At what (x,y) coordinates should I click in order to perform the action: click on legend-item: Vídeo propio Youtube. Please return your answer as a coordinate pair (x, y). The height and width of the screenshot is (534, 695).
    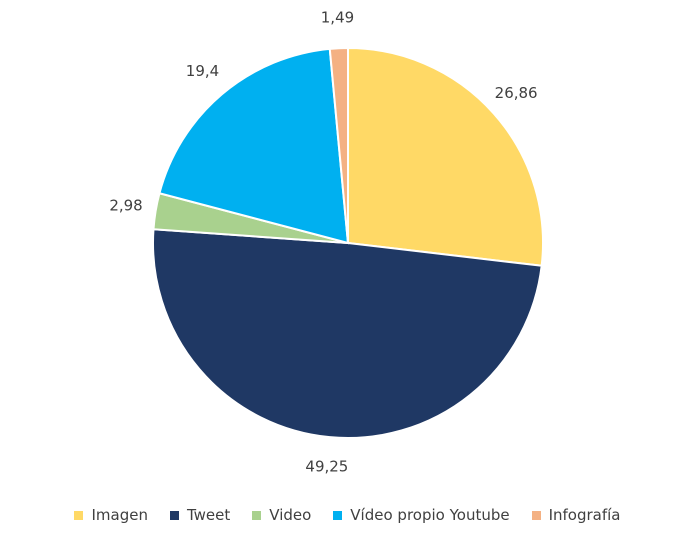
    Looking at the image, I should click on (421, 515).